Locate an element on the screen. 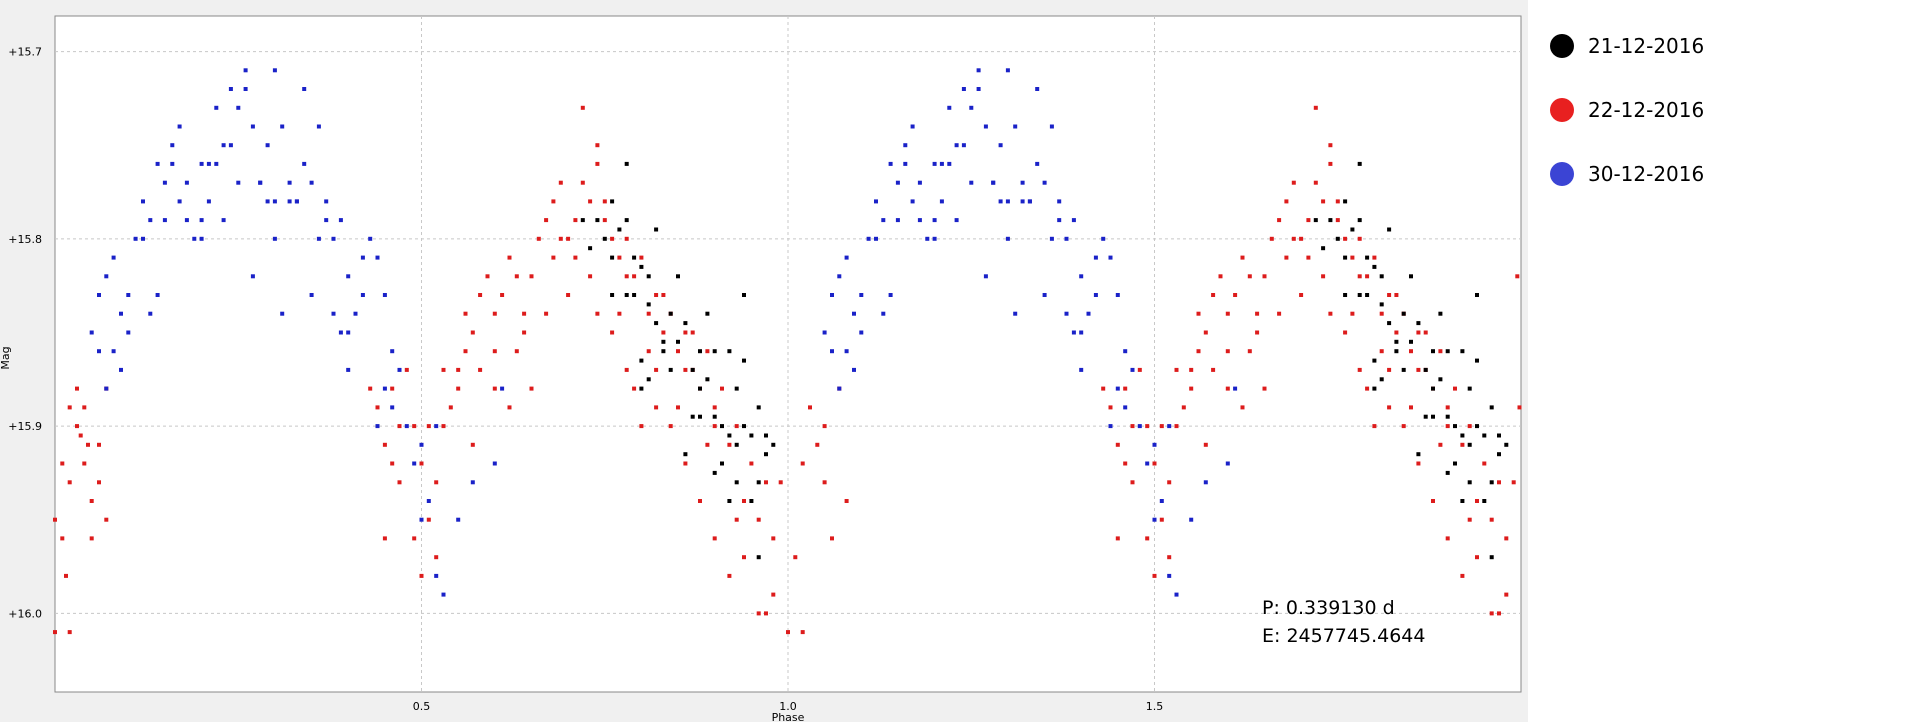 The width and height of the screenshot is (1932, 722). x-tick-label: 1.5 is located at coordinates (1155, 706).